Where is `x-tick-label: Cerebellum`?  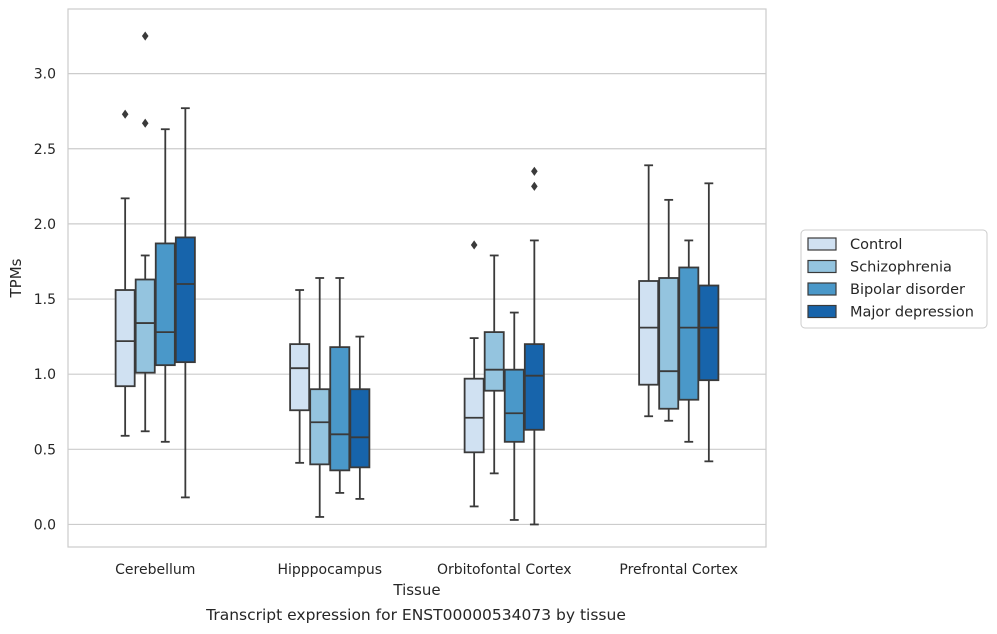 x-tick-label: Cerebellum is located at coordinates (155, 570).